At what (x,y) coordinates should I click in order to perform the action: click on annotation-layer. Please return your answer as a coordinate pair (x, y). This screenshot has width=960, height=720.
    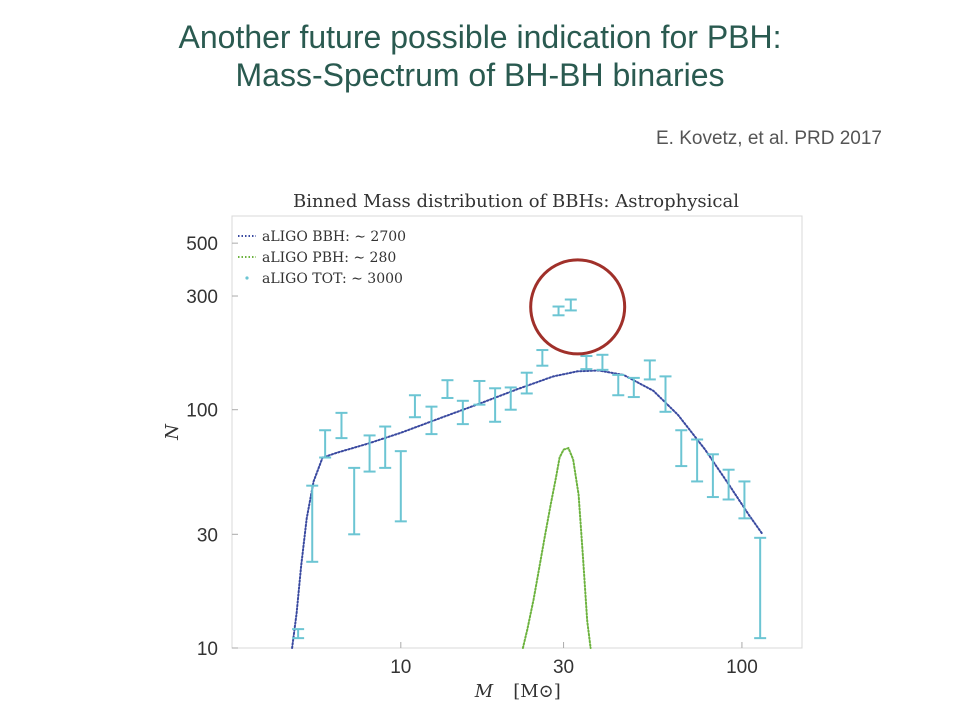
    Looking at the image, I should click on (578, 307).